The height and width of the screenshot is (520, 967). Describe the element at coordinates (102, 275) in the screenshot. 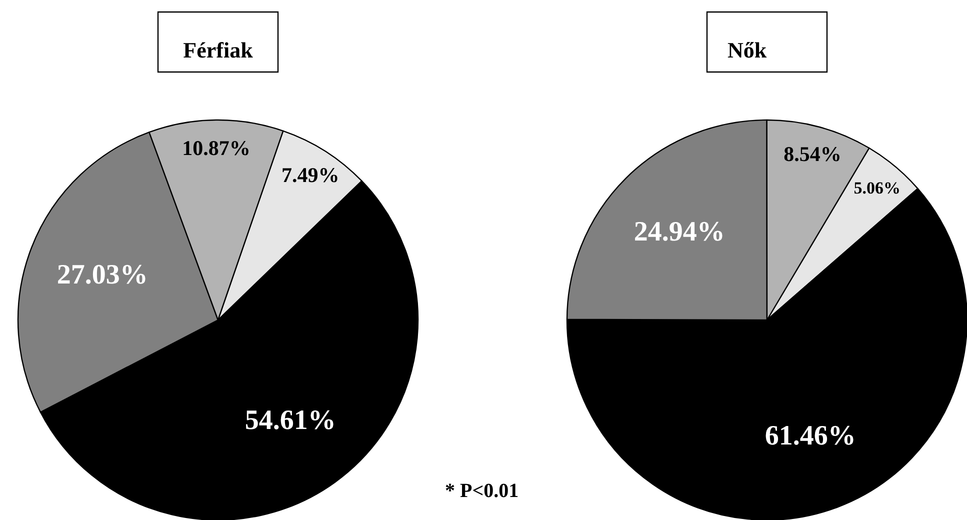

I see `data-label: 27.03%` at that location.